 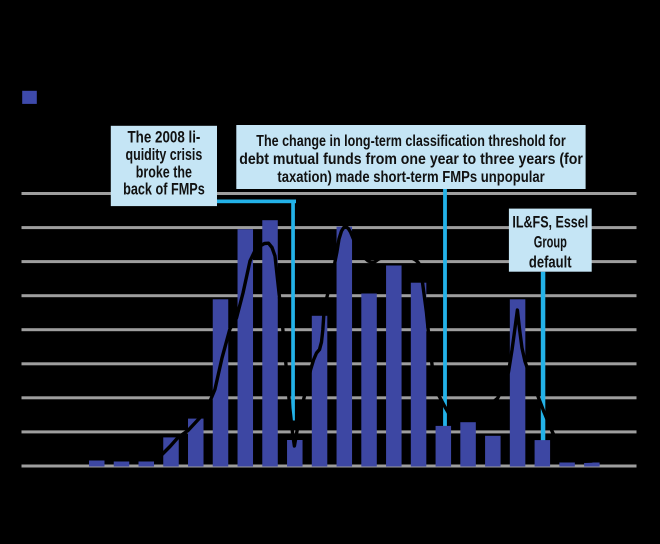 What do you see at coordinates (550, 241) in the screenshot?
I see `svg-text: Group` at bounding box center [550, 241].